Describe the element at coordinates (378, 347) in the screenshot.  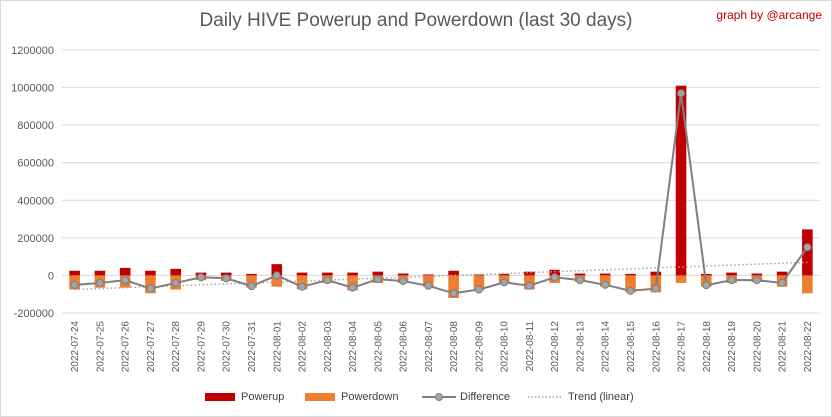
I see `x-tick-label: 2022-08-05` at that location.